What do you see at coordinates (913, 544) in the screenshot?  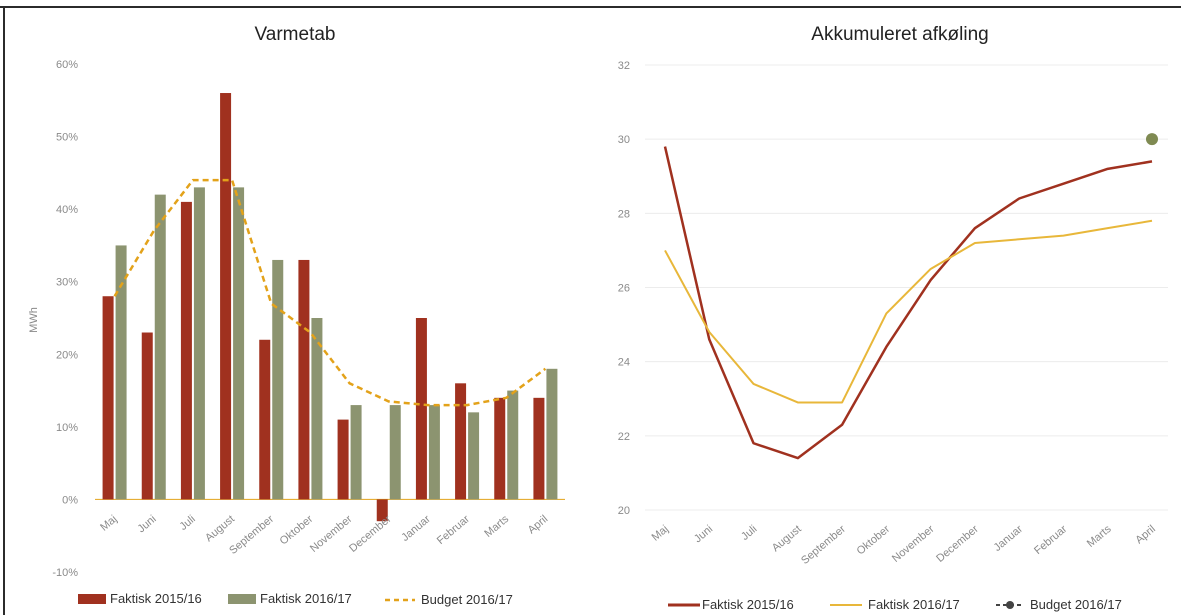 I see `x-tick-label: November` at bounding box center [913, 544].